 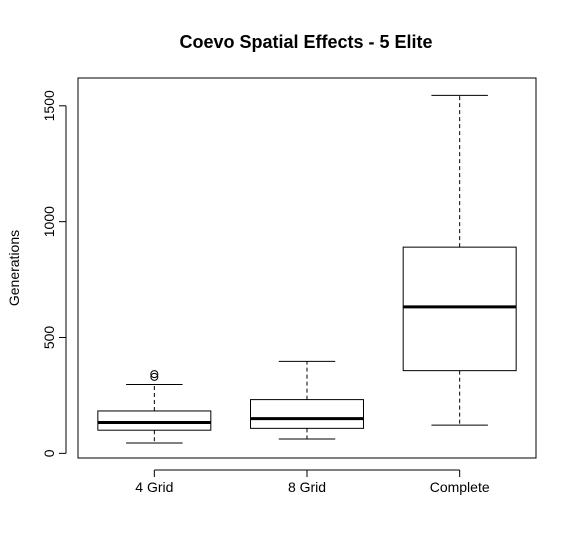 What do you see at coordinates (49, 453) in the screenshot?
I see `y-tick-label: 0` at bounding box center [49, 453].